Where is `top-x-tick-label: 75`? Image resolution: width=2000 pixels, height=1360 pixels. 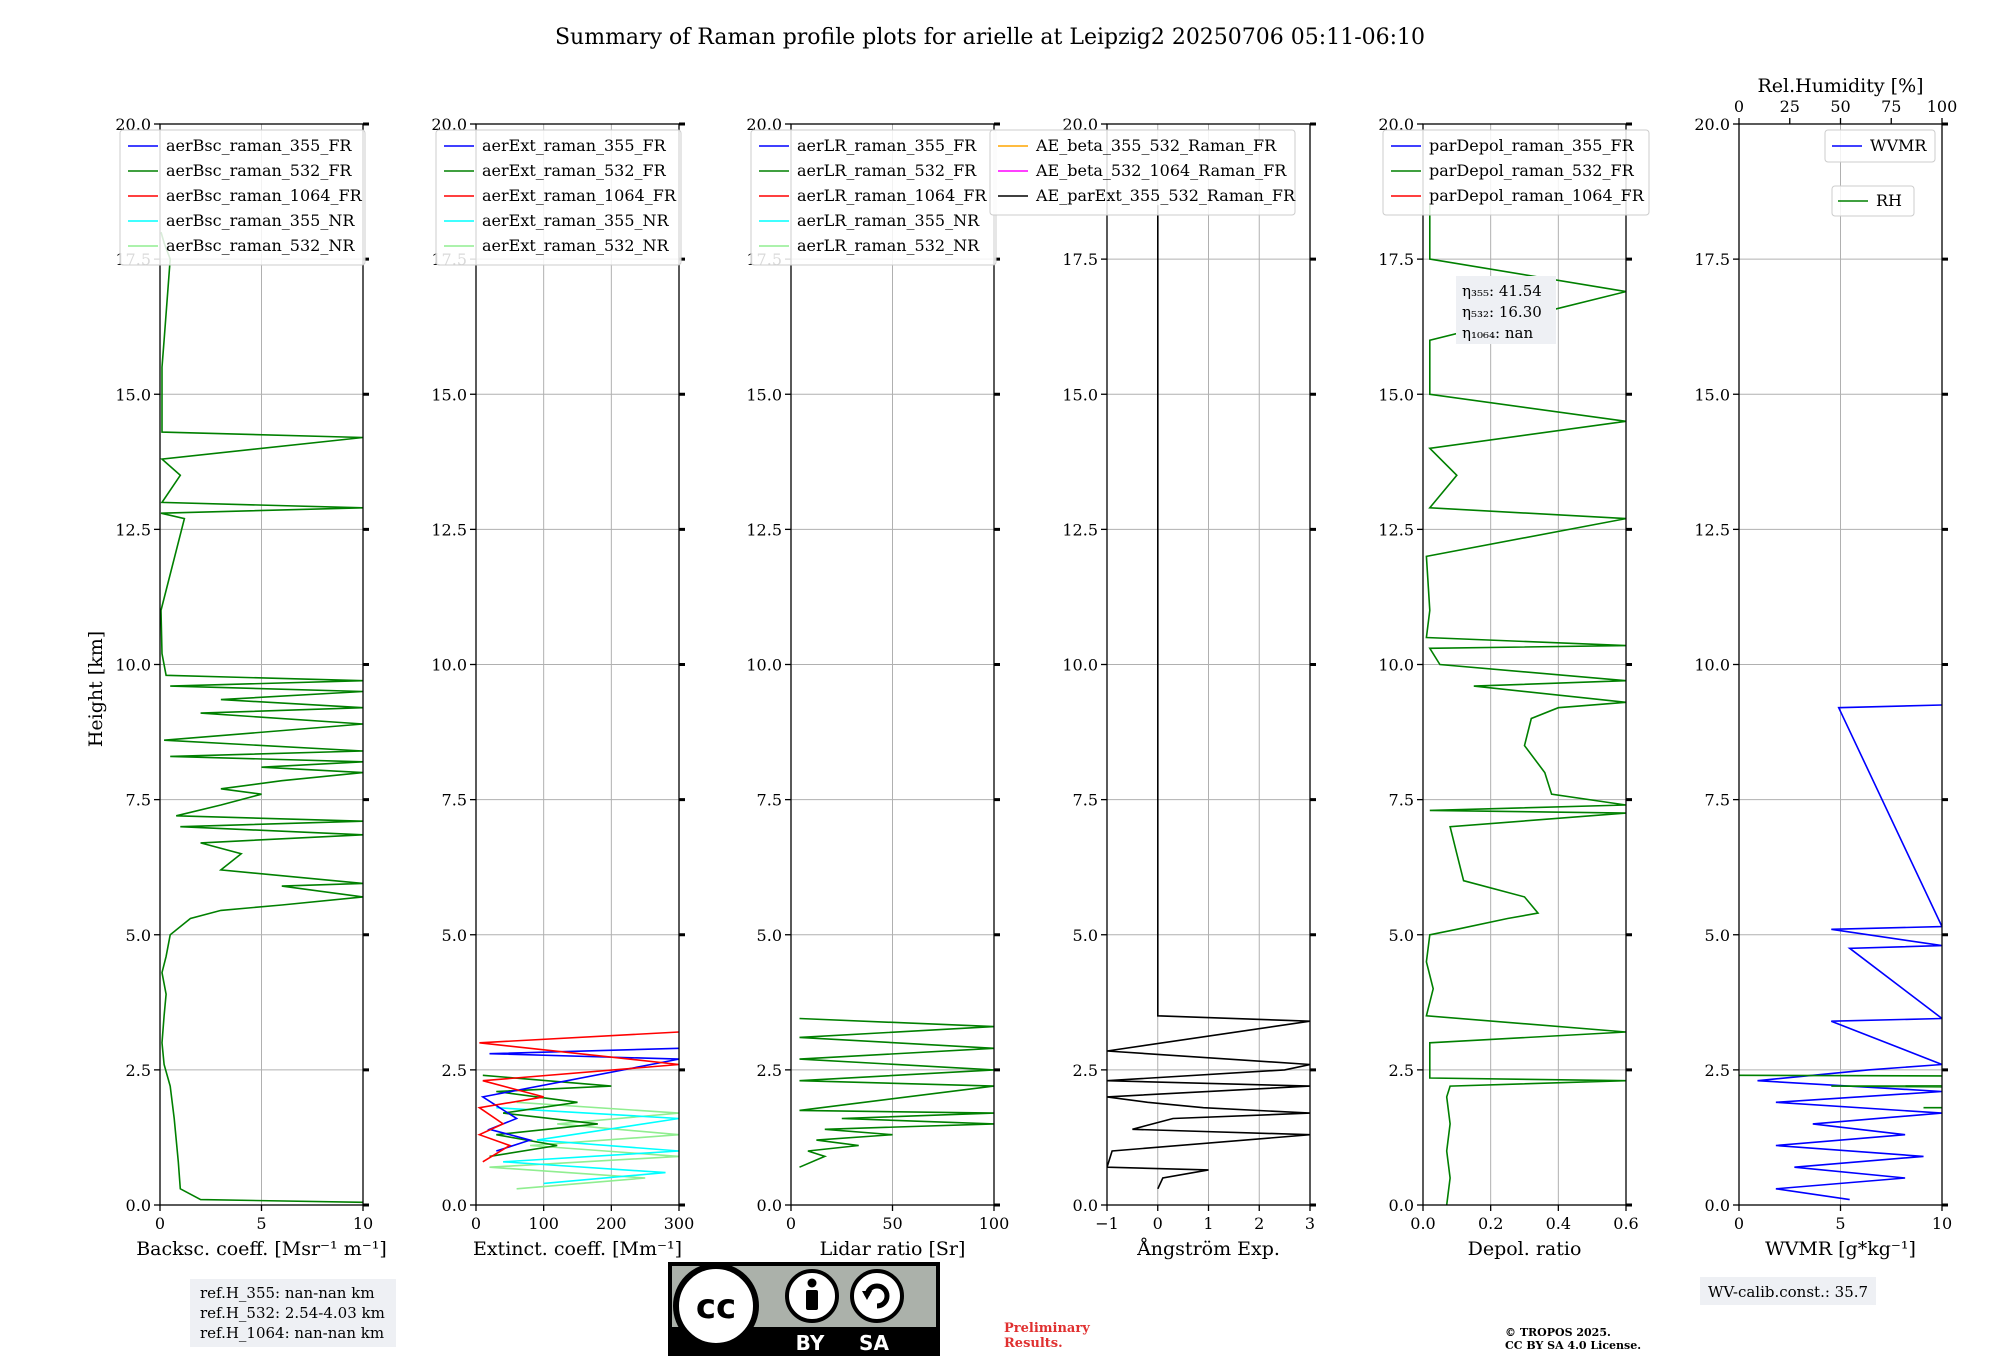 top-x-tick-label: 75 is located at coordinates (1891, 106).